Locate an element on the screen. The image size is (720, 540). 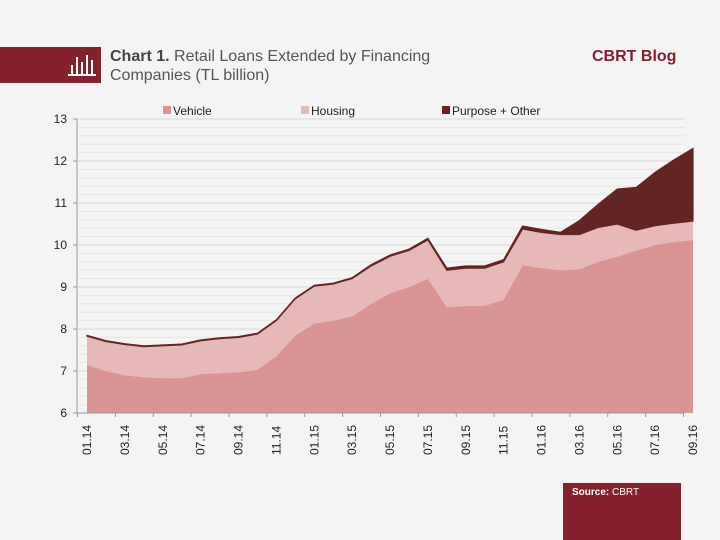
x-tick-label: 09.14 is located at coordinates (239, 440).